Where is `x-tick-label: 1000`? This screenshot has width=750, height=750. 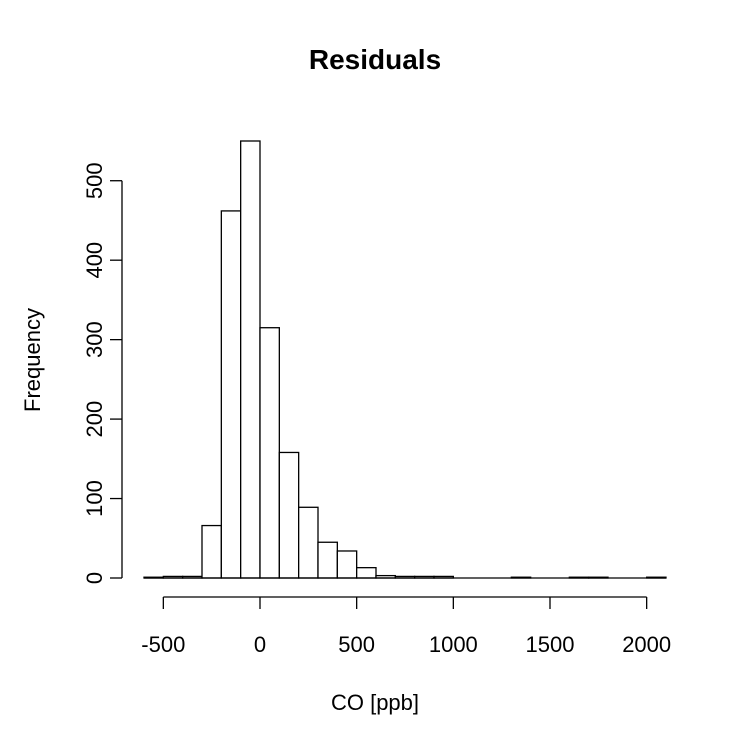 x-tick-label: 1000 is located at coordinates (453, 644).